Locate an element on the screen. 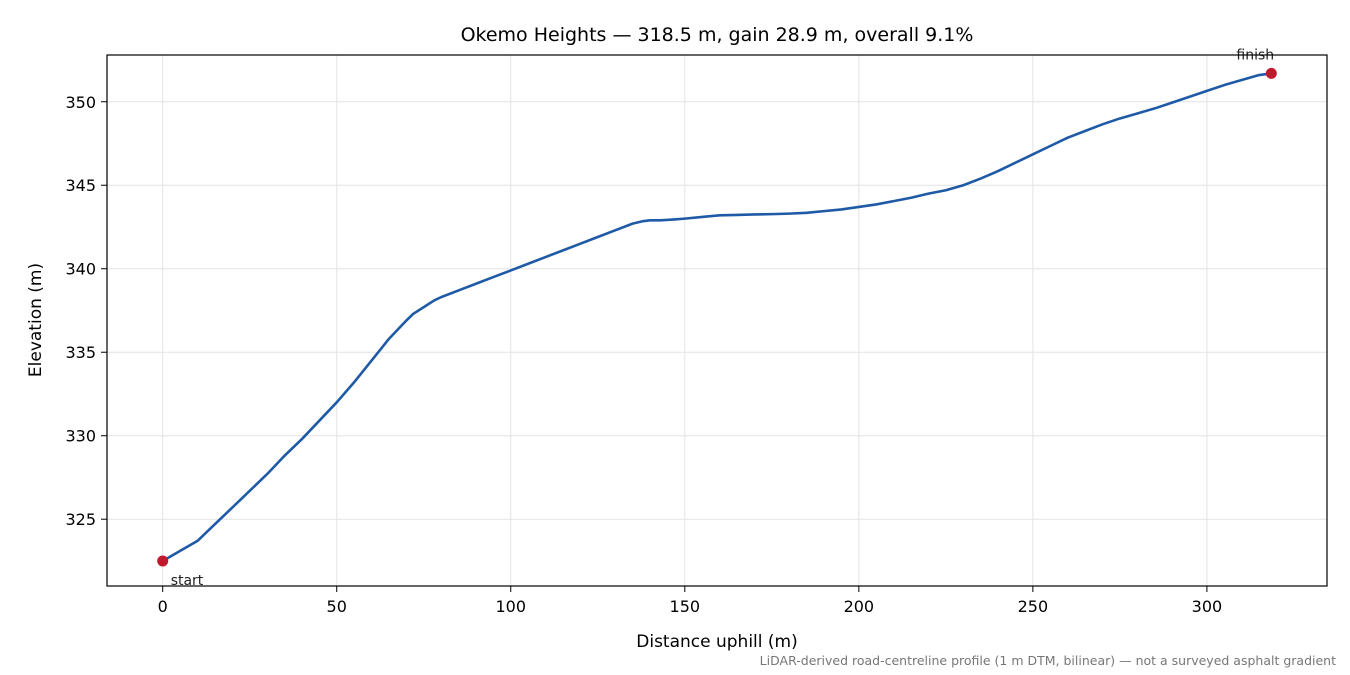 This screenshot has height=675, width=1350. x-tick-label: 300 is located at coordinates (1207, 606).